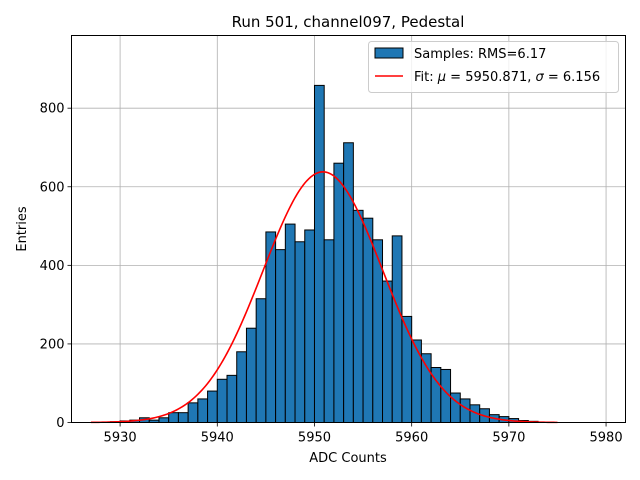  What do you see at coordinates (507, 77) in the screenshot?
I see `legend-fit-label: Fit: μ = 5950.871, σ = 6.156` at bounding box center [507, 77].